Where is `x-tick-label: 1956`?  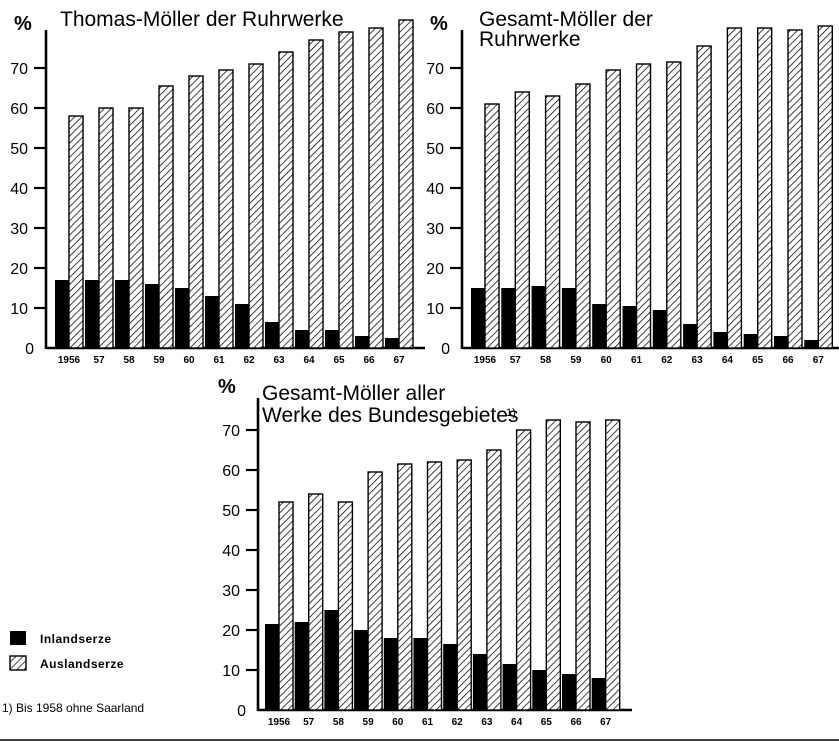 x-tick-label: 1956 is located at coordinates (69, 360).